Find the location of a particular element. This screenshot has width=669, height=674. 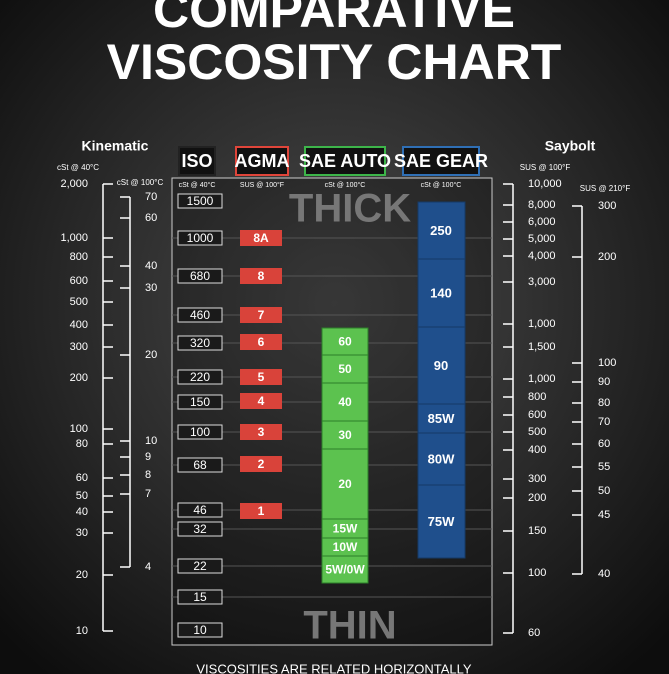

sae-auto-grade: 5W/0W is located at coordinates (345, 570).